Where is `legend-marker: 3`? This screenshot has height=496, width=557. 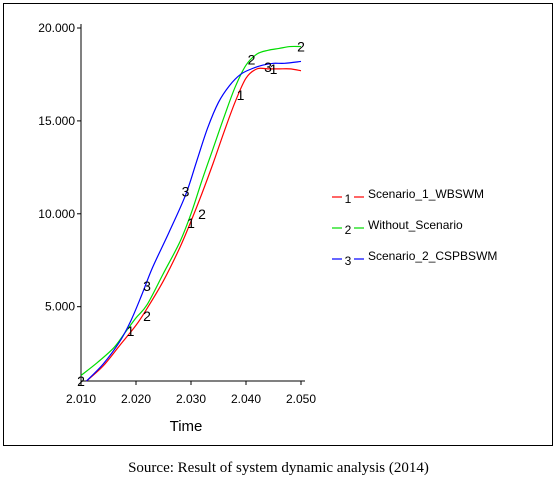
legend-marker: 3 is located at coordinates (348, 261).